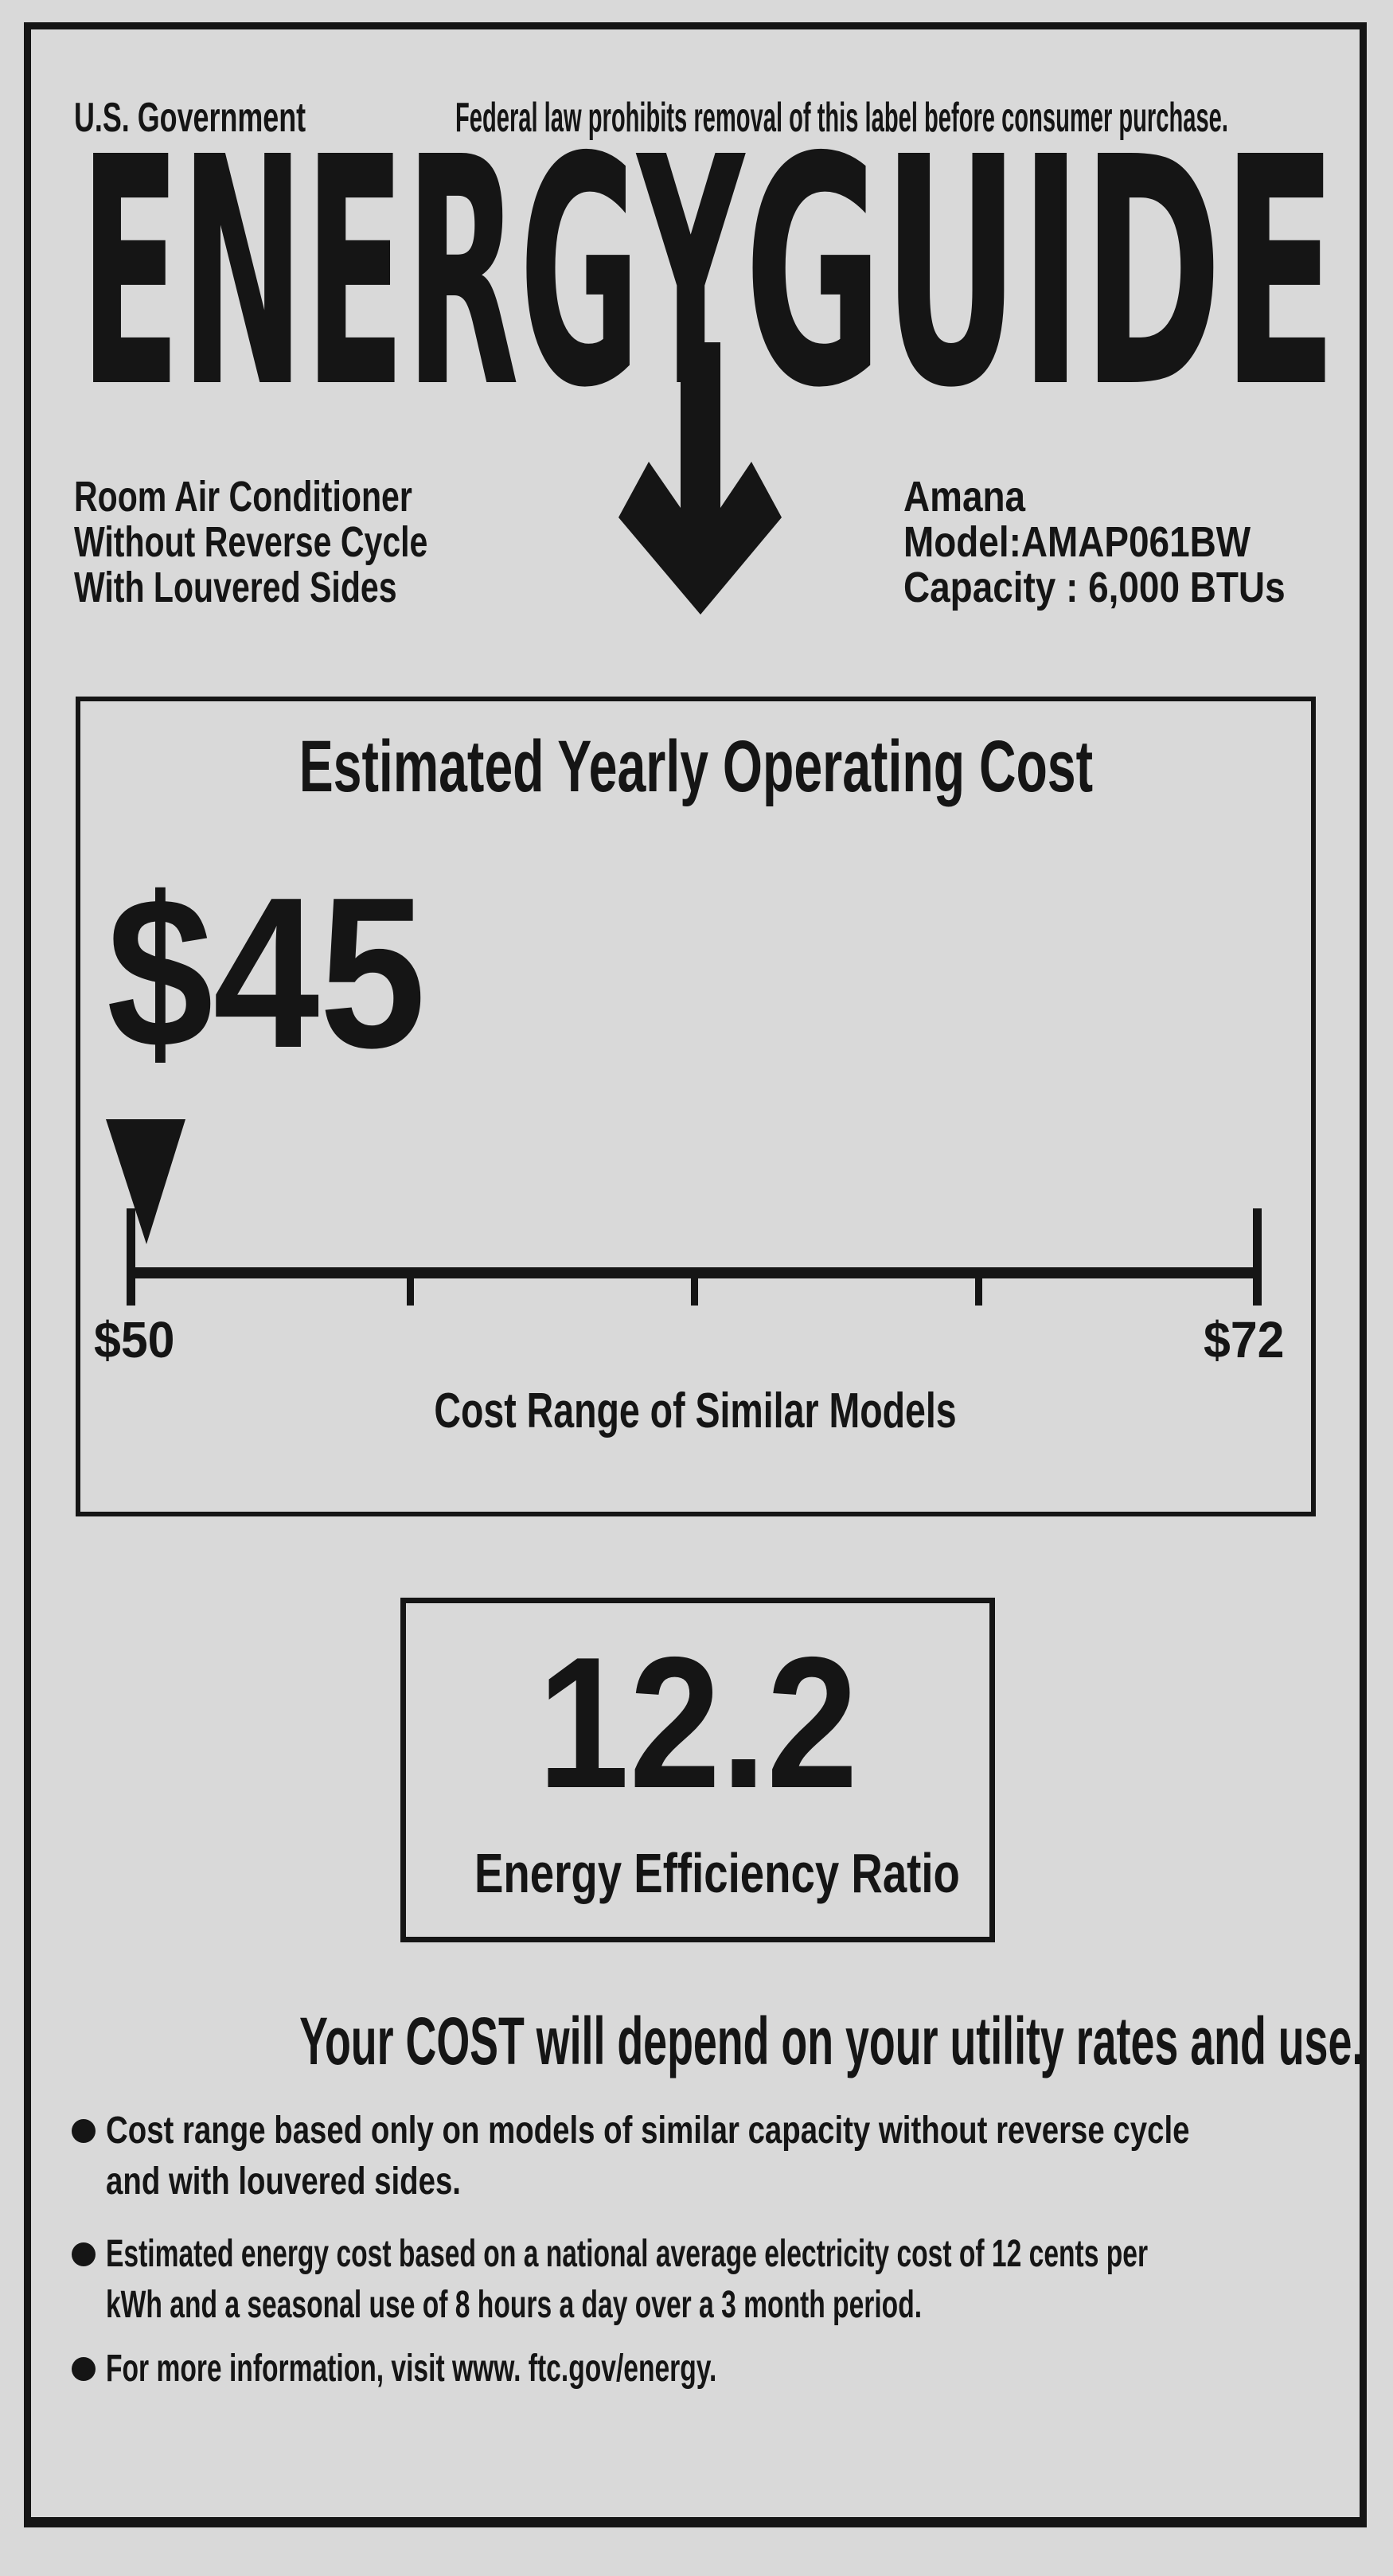  I want to click on eer-box: 12.2 Energy Efficiency Ratio, so click(698, 1770).